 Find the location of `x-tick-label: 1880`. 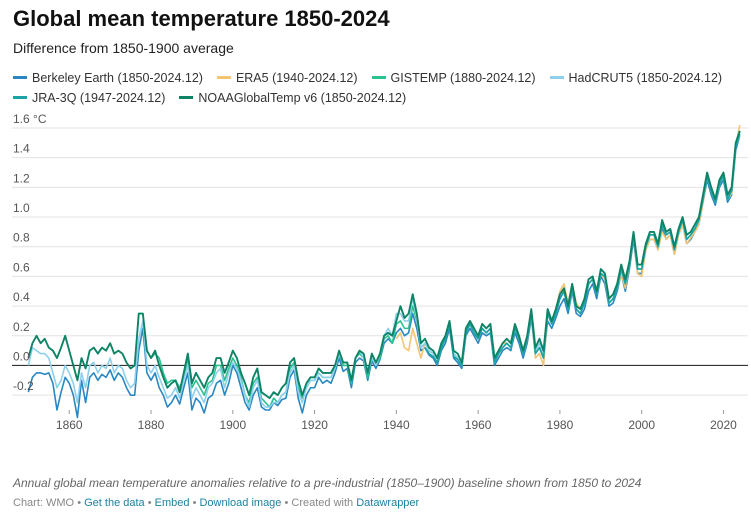

x-tick-label: 1880 is located at coordinates (151, 425).